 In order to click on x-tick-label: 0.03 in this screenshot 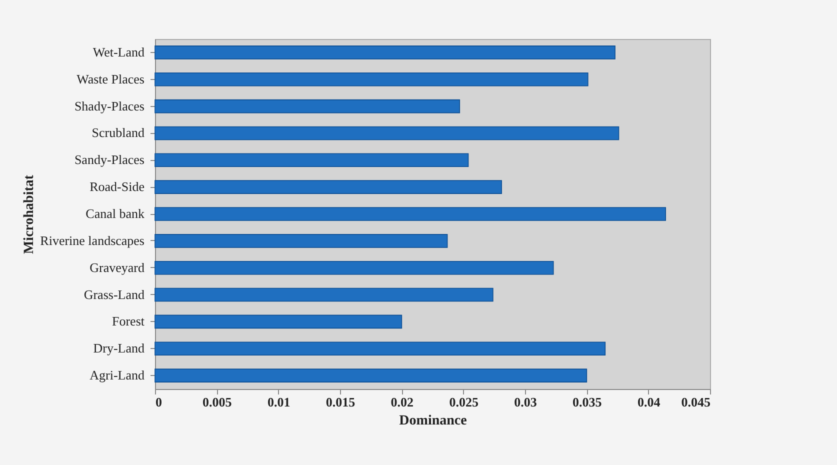, I will do `click(526, 402)`.